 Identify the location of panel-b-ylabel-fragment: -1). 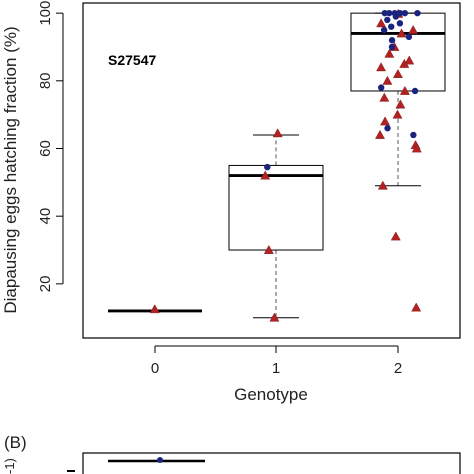
(9, 466).